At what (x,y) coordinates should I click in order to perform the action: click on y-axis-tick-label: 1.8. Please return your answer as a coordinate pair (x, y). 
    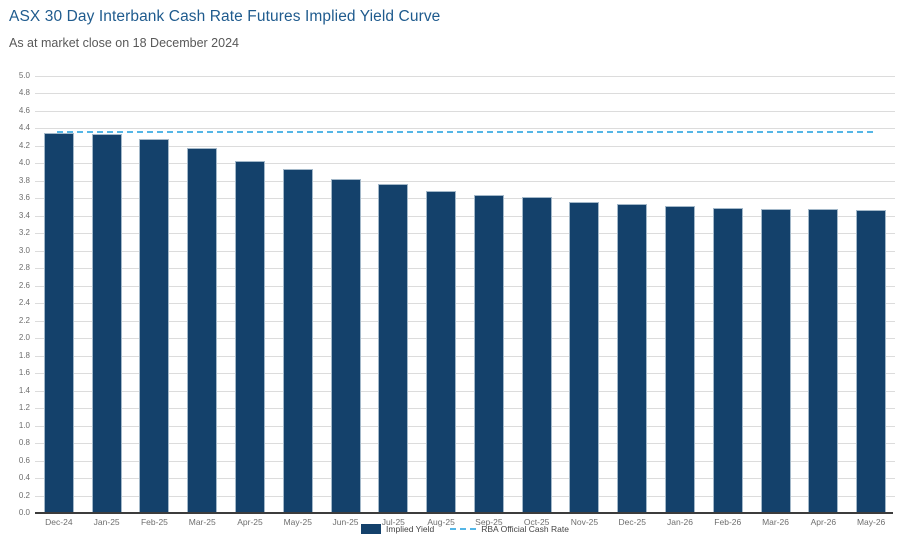
    Looking at the image, I should click on (24, 355).